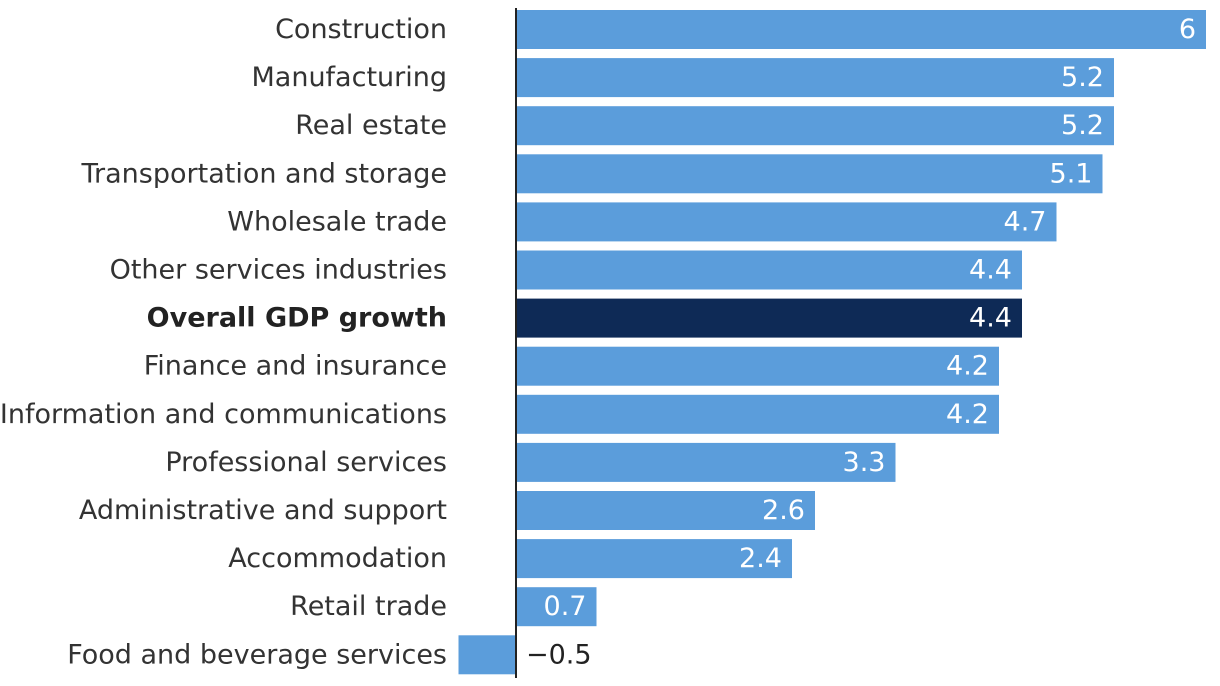  I want to click on value-label-wholesale-trade: 4.7, so click(1025, 221).